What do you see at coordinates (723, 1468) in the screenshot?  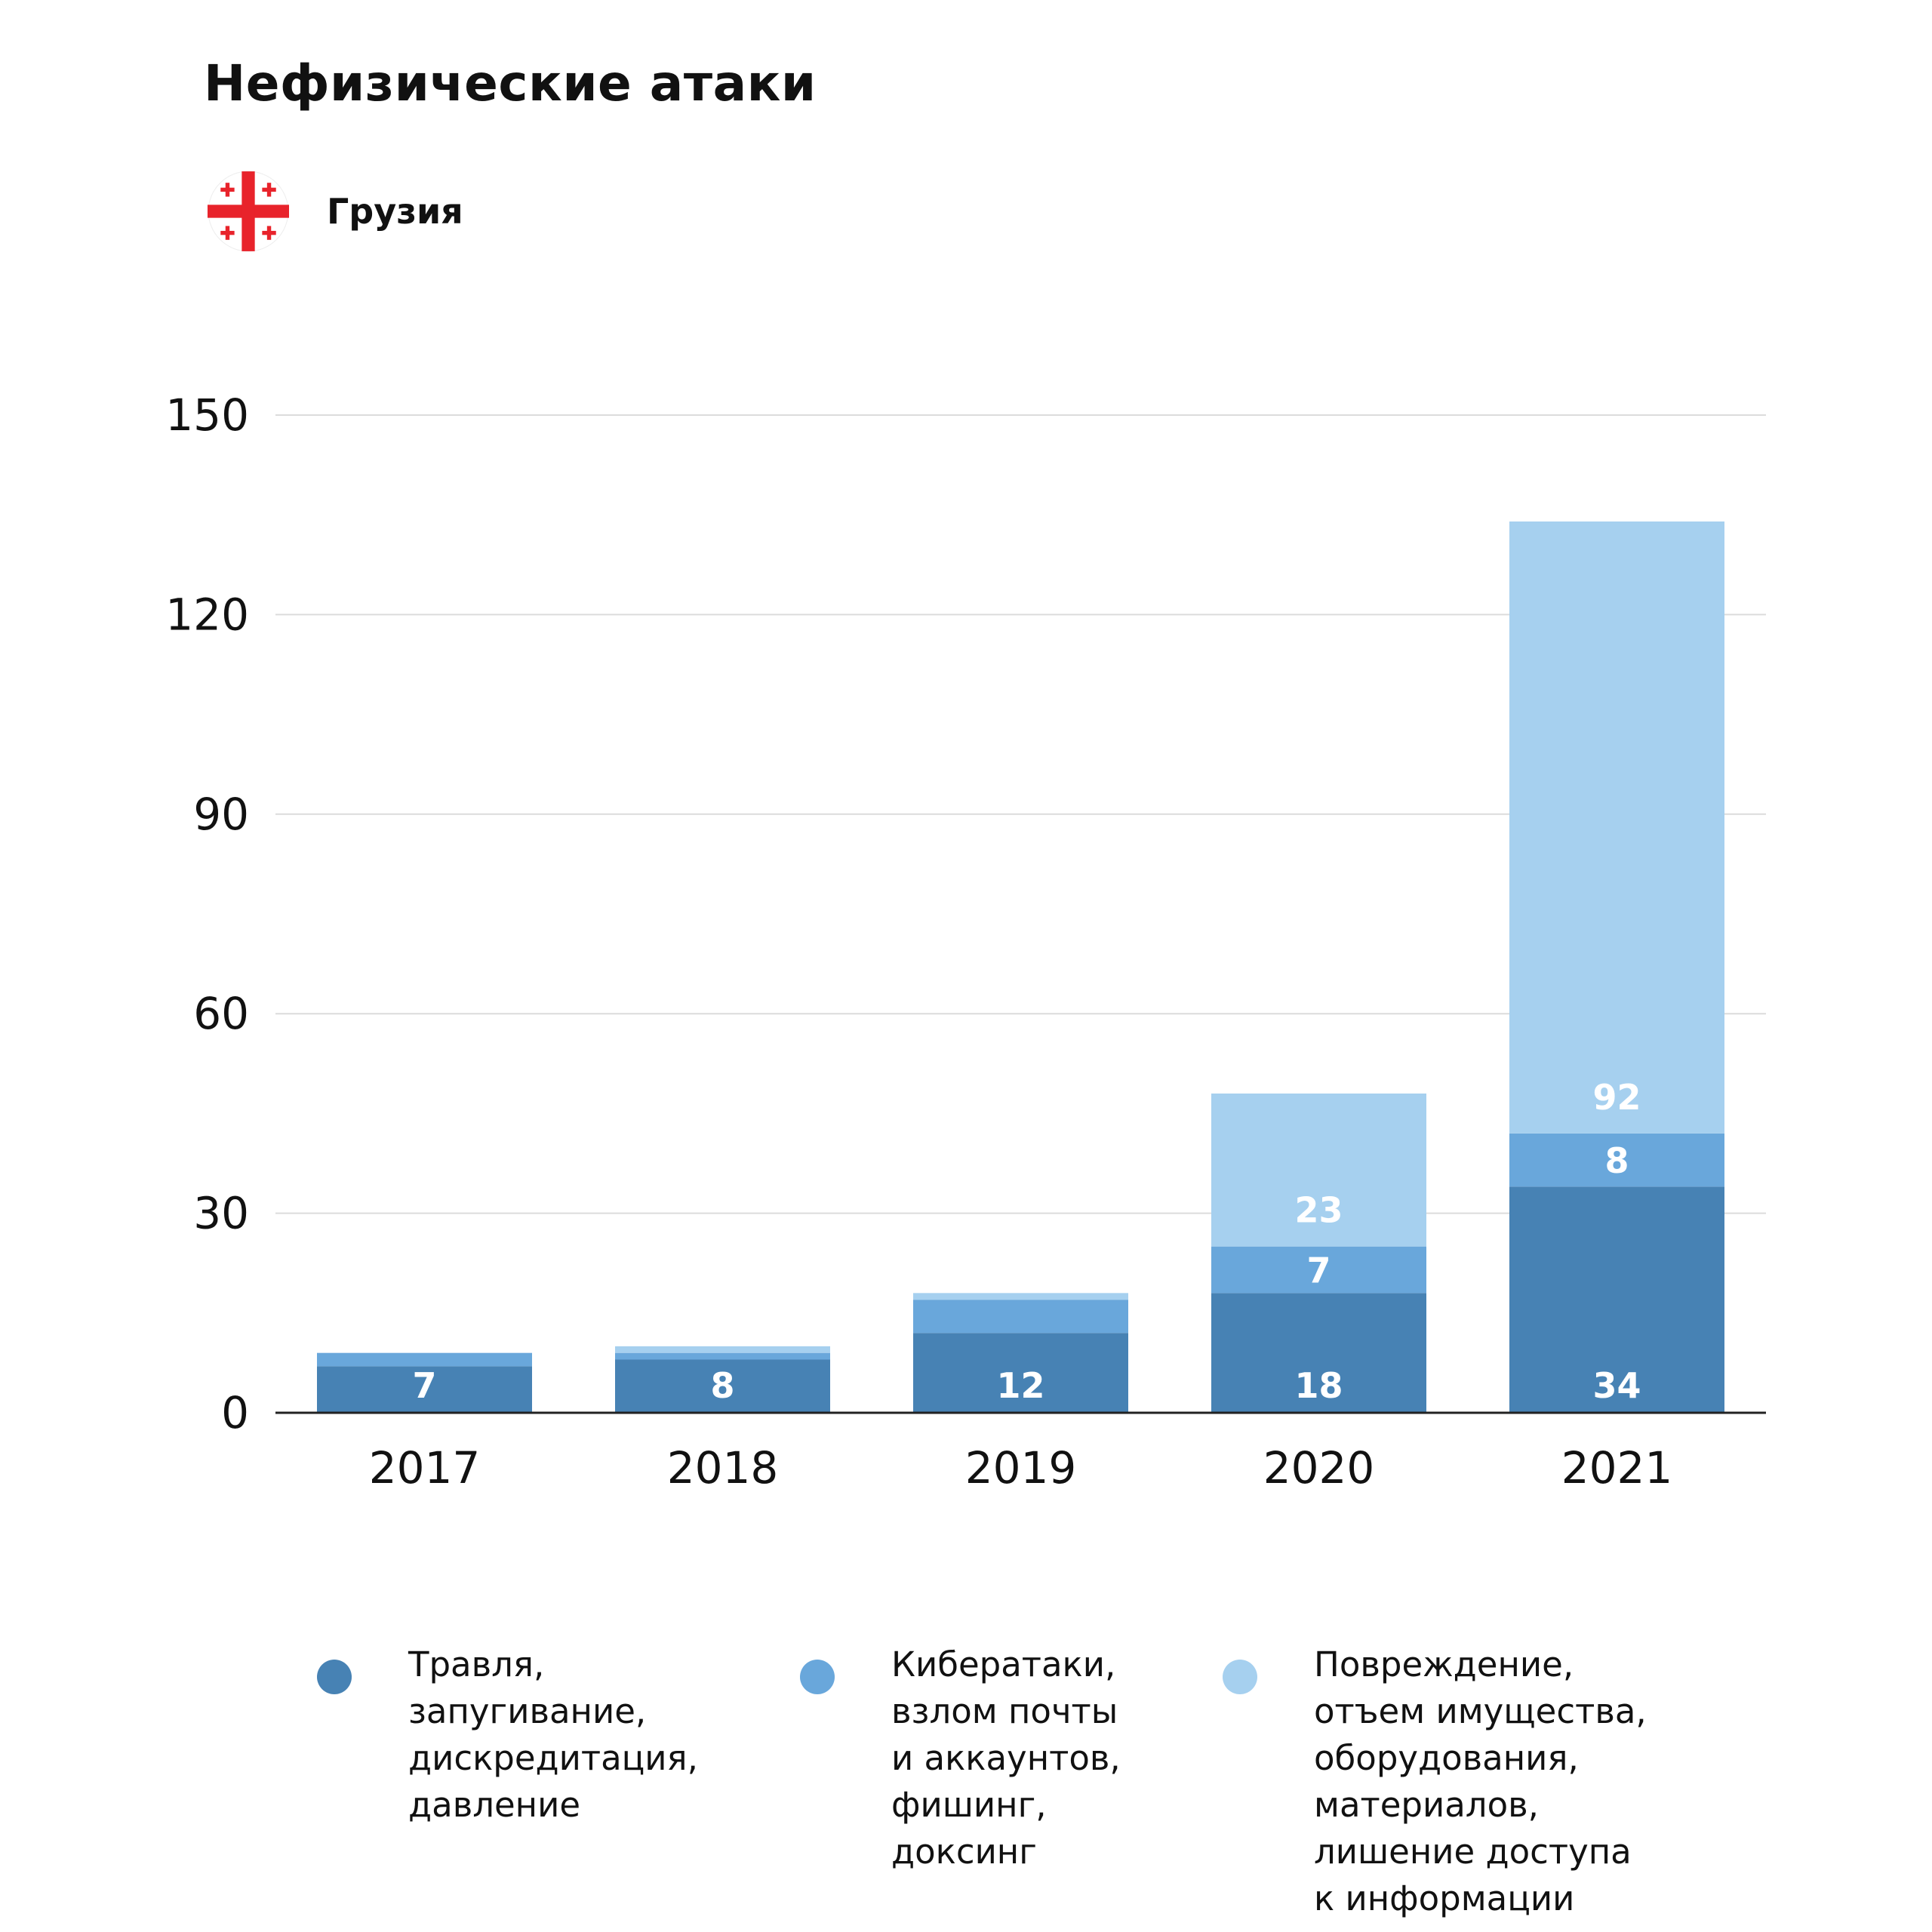 I see `x-tick-label: 2018` at bounding box center [723, 1468].